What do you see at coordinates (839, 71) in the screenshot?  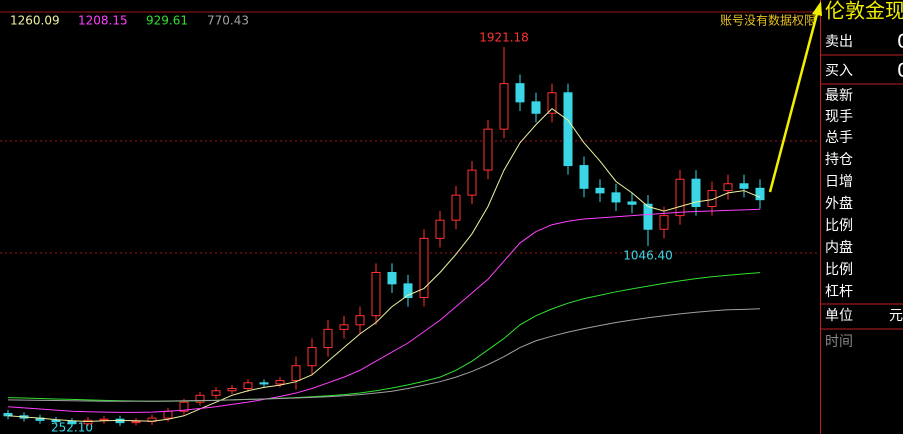 I see `row-label: 买入` at bounding box center [839, 71].